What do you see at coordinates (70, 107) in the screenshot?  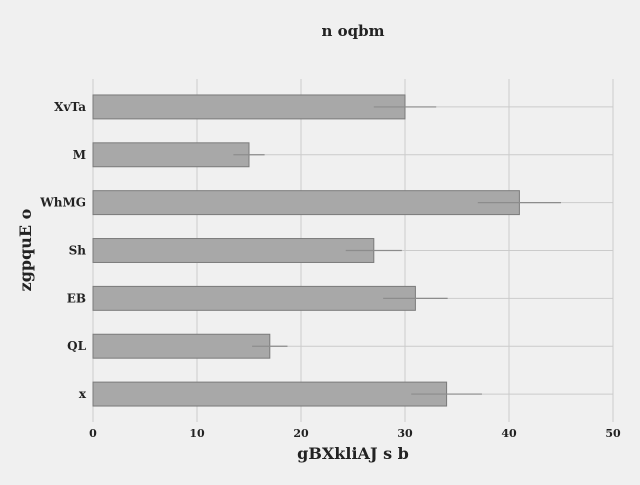 I see `y-tick-label: XvTa` at bounding box center [70, 107].